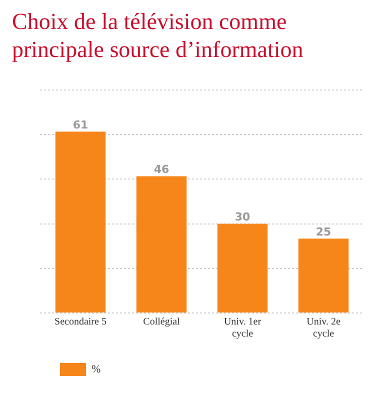 Image resolution: width=376 pixels, height=396 pixels. What do you see at coordinates (162, 169) in the screenshot?
I see `data-label: 46` at bounding box center [162, 169].